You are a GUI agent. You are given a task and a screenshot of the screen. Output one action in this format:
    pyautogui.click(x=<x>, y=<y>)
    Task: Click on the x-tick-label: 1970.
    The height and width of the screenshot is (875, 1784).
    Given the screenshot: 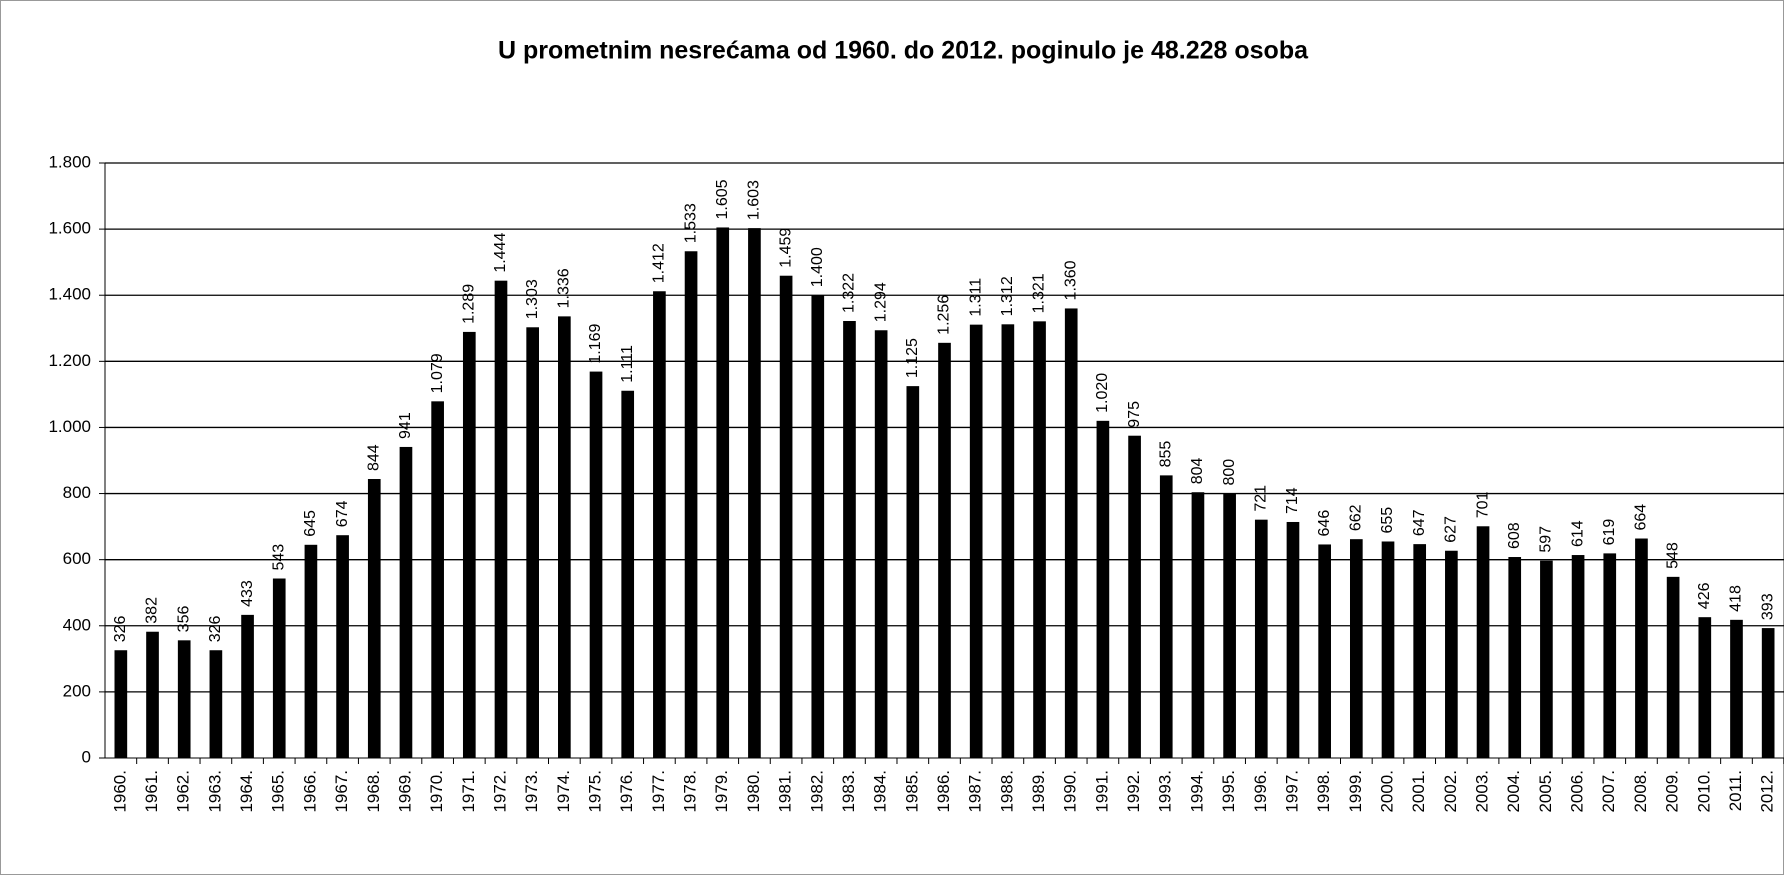 What is the action you would take?
    pyautogui.click(x=436, y=791)
    